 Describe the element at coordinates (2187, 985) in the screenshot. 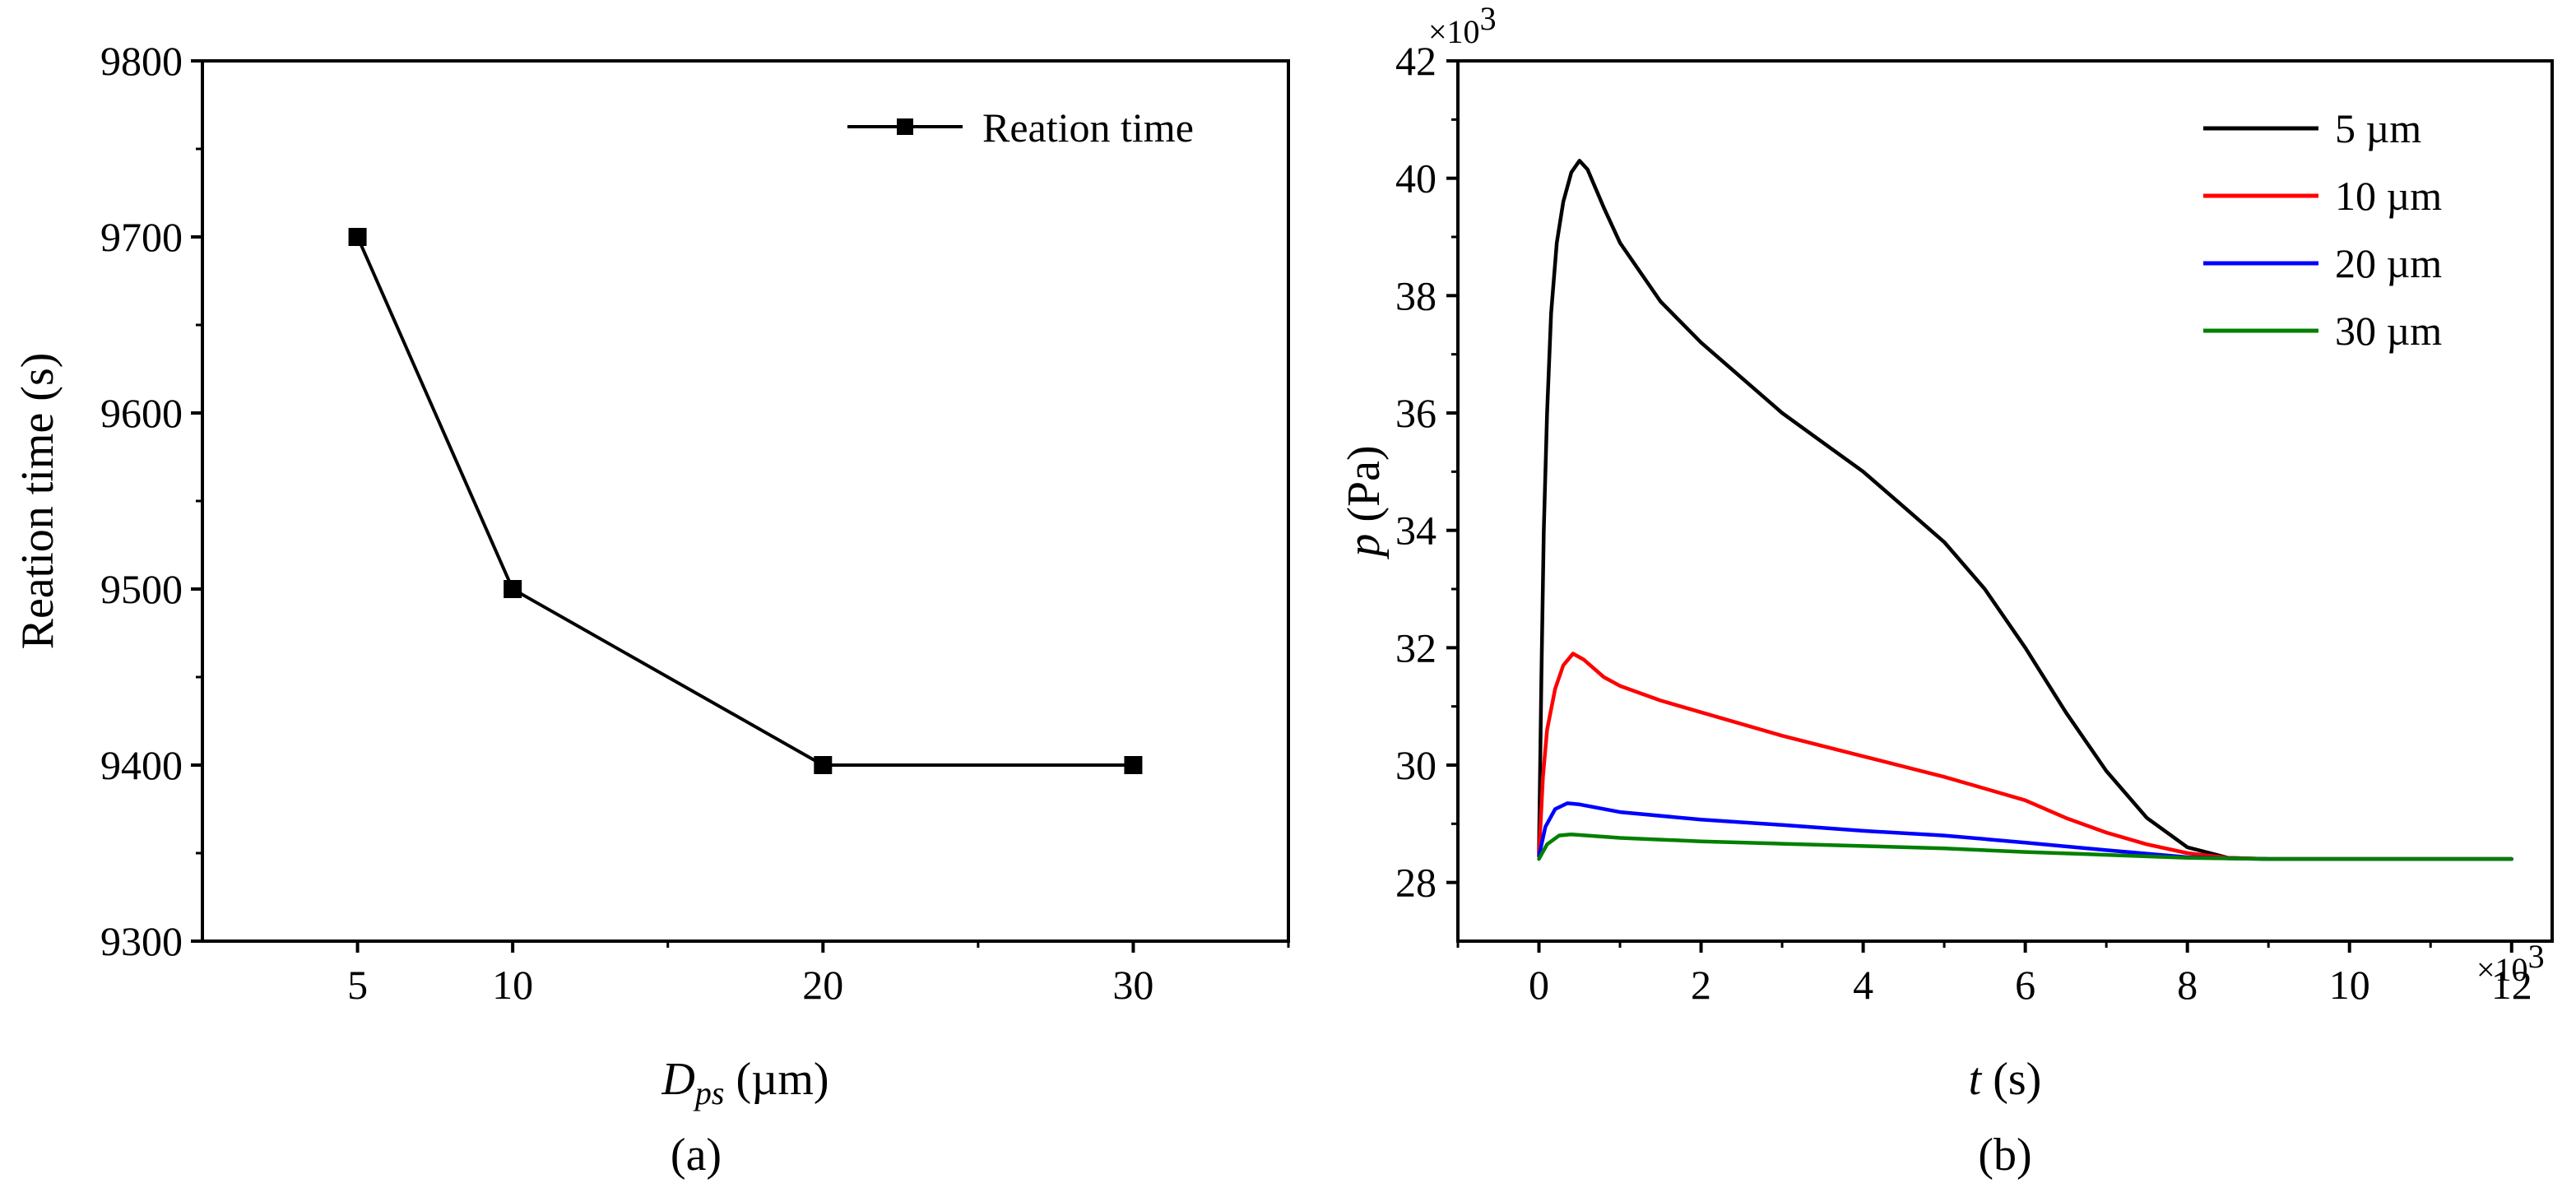

I see `panel-b-x-tick-label: 8` at that location.